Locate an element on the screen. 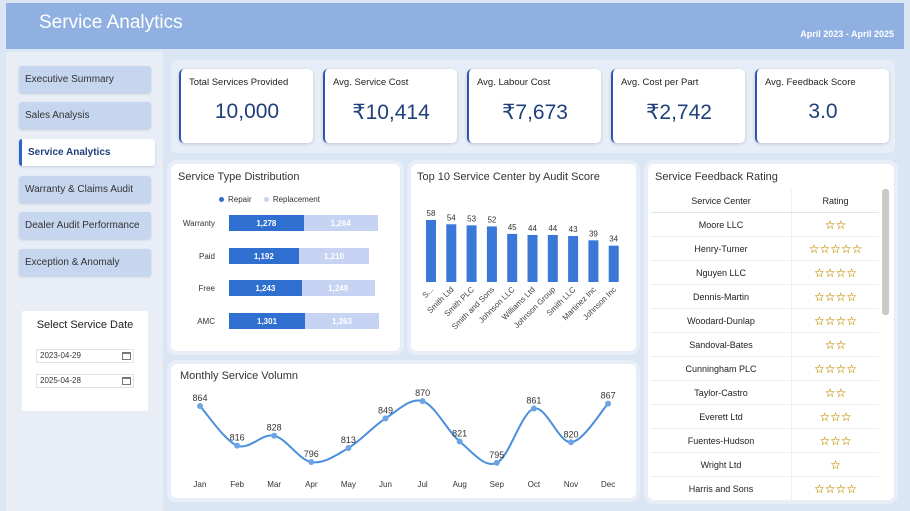 The image size is (910, 511). bar-repair: 1,278 is located at coordinates (266, 223).